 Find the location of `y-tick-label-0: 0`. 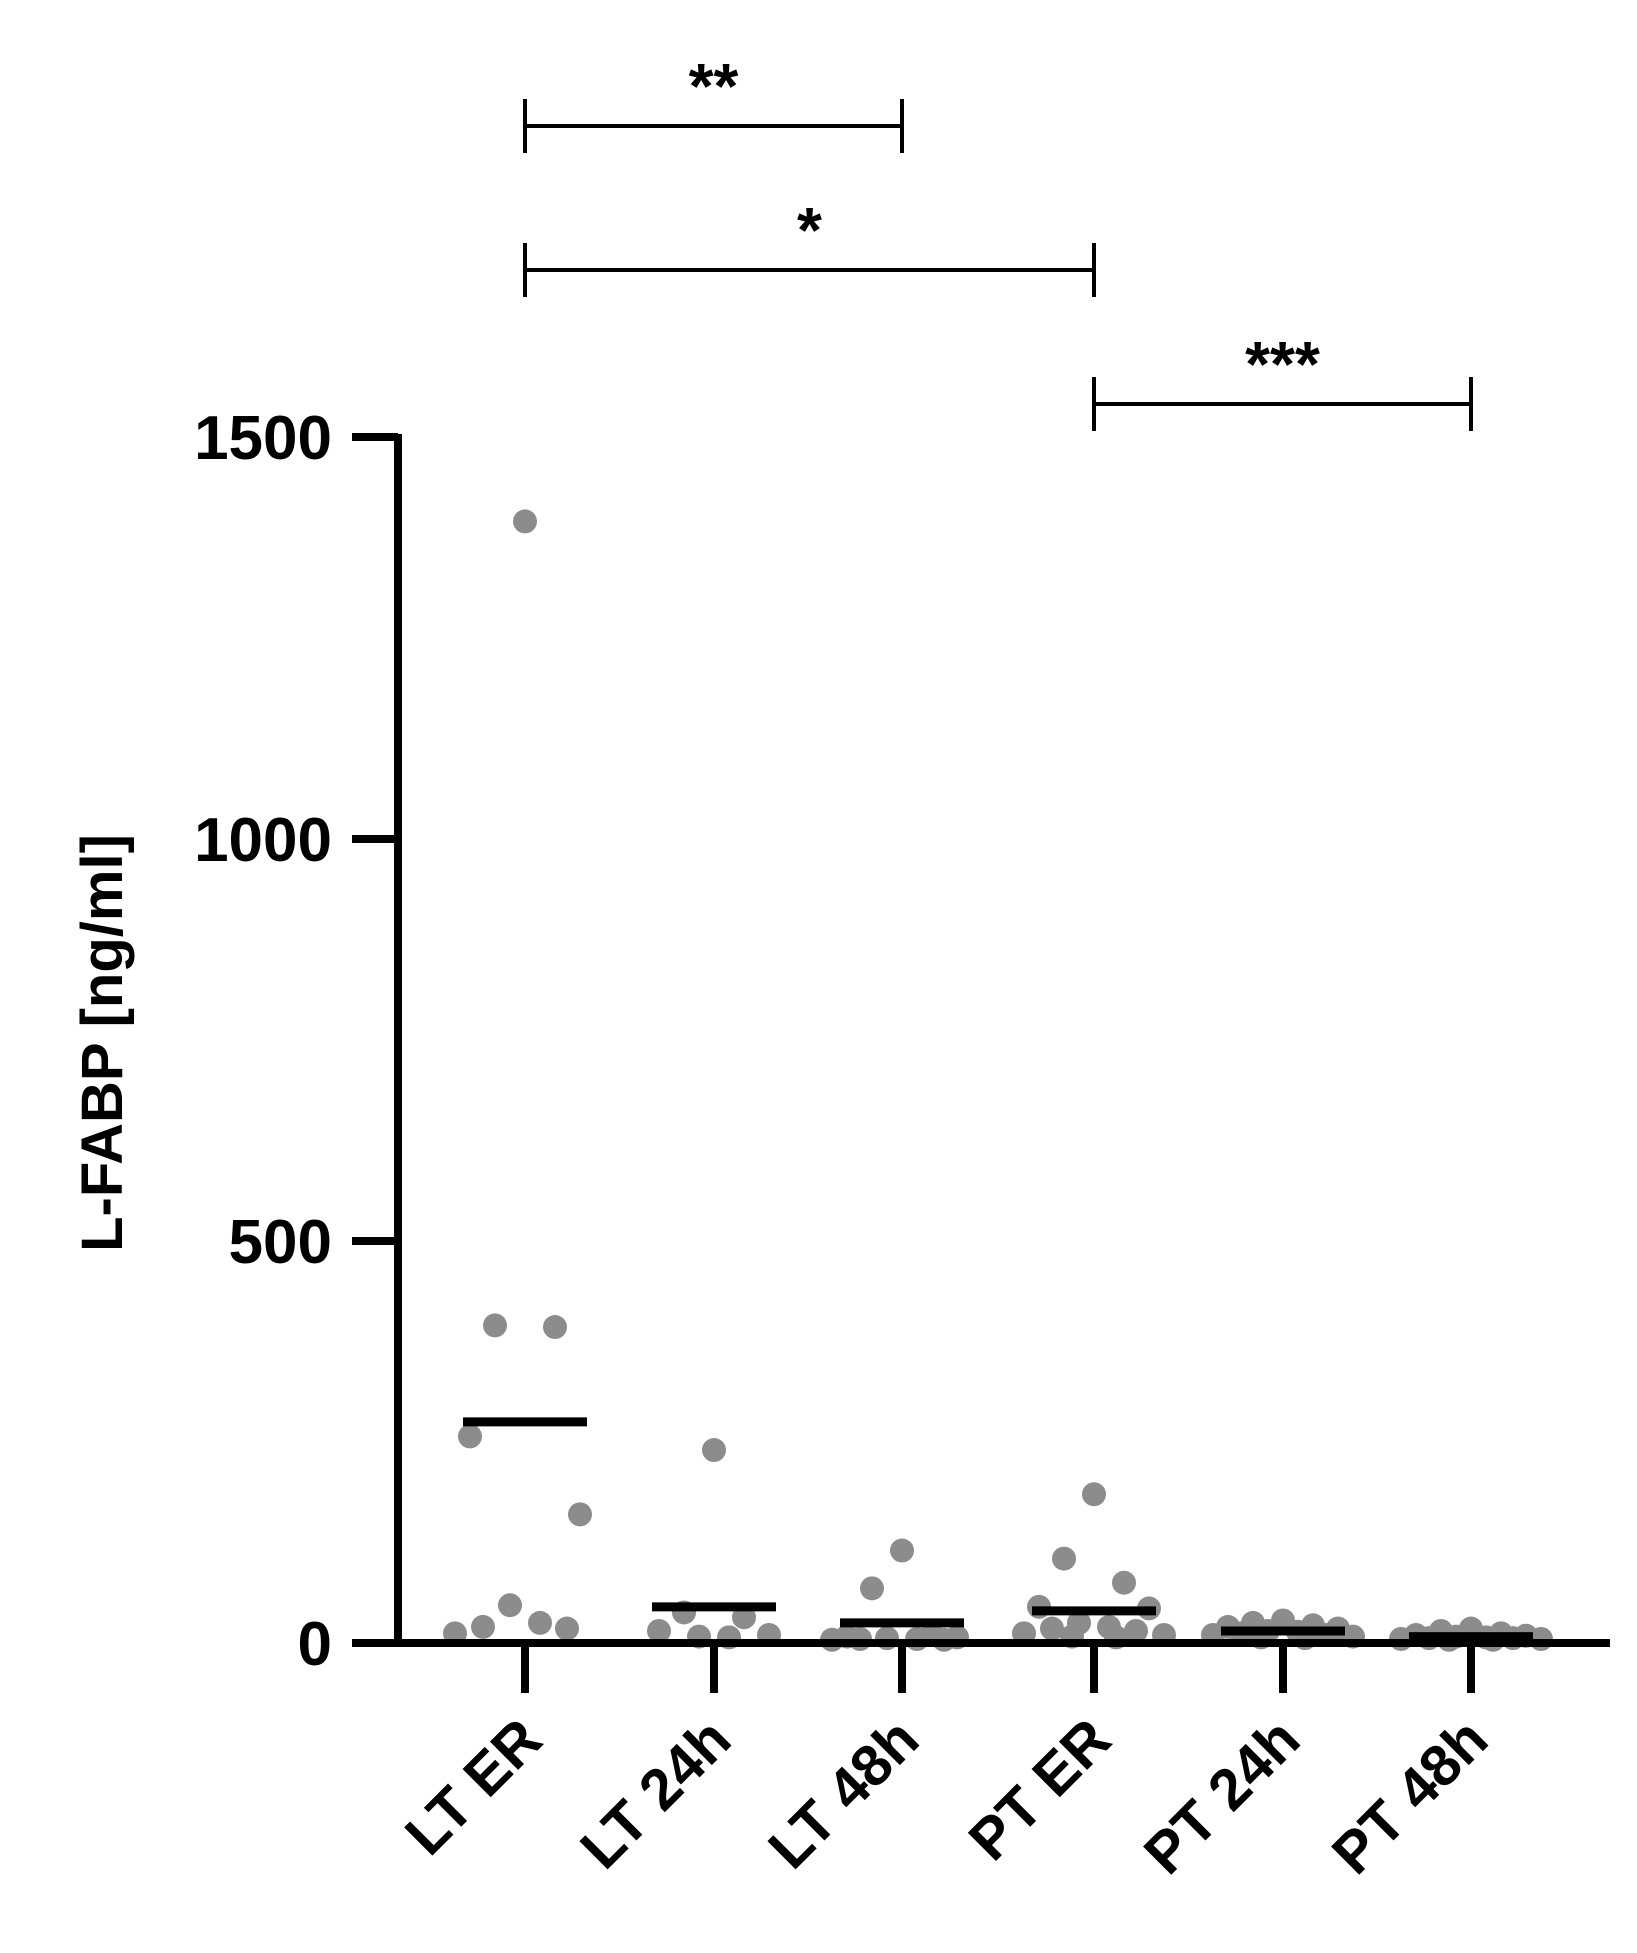

y-tick-label-0: 0 is located at coordinates (315, 1644).